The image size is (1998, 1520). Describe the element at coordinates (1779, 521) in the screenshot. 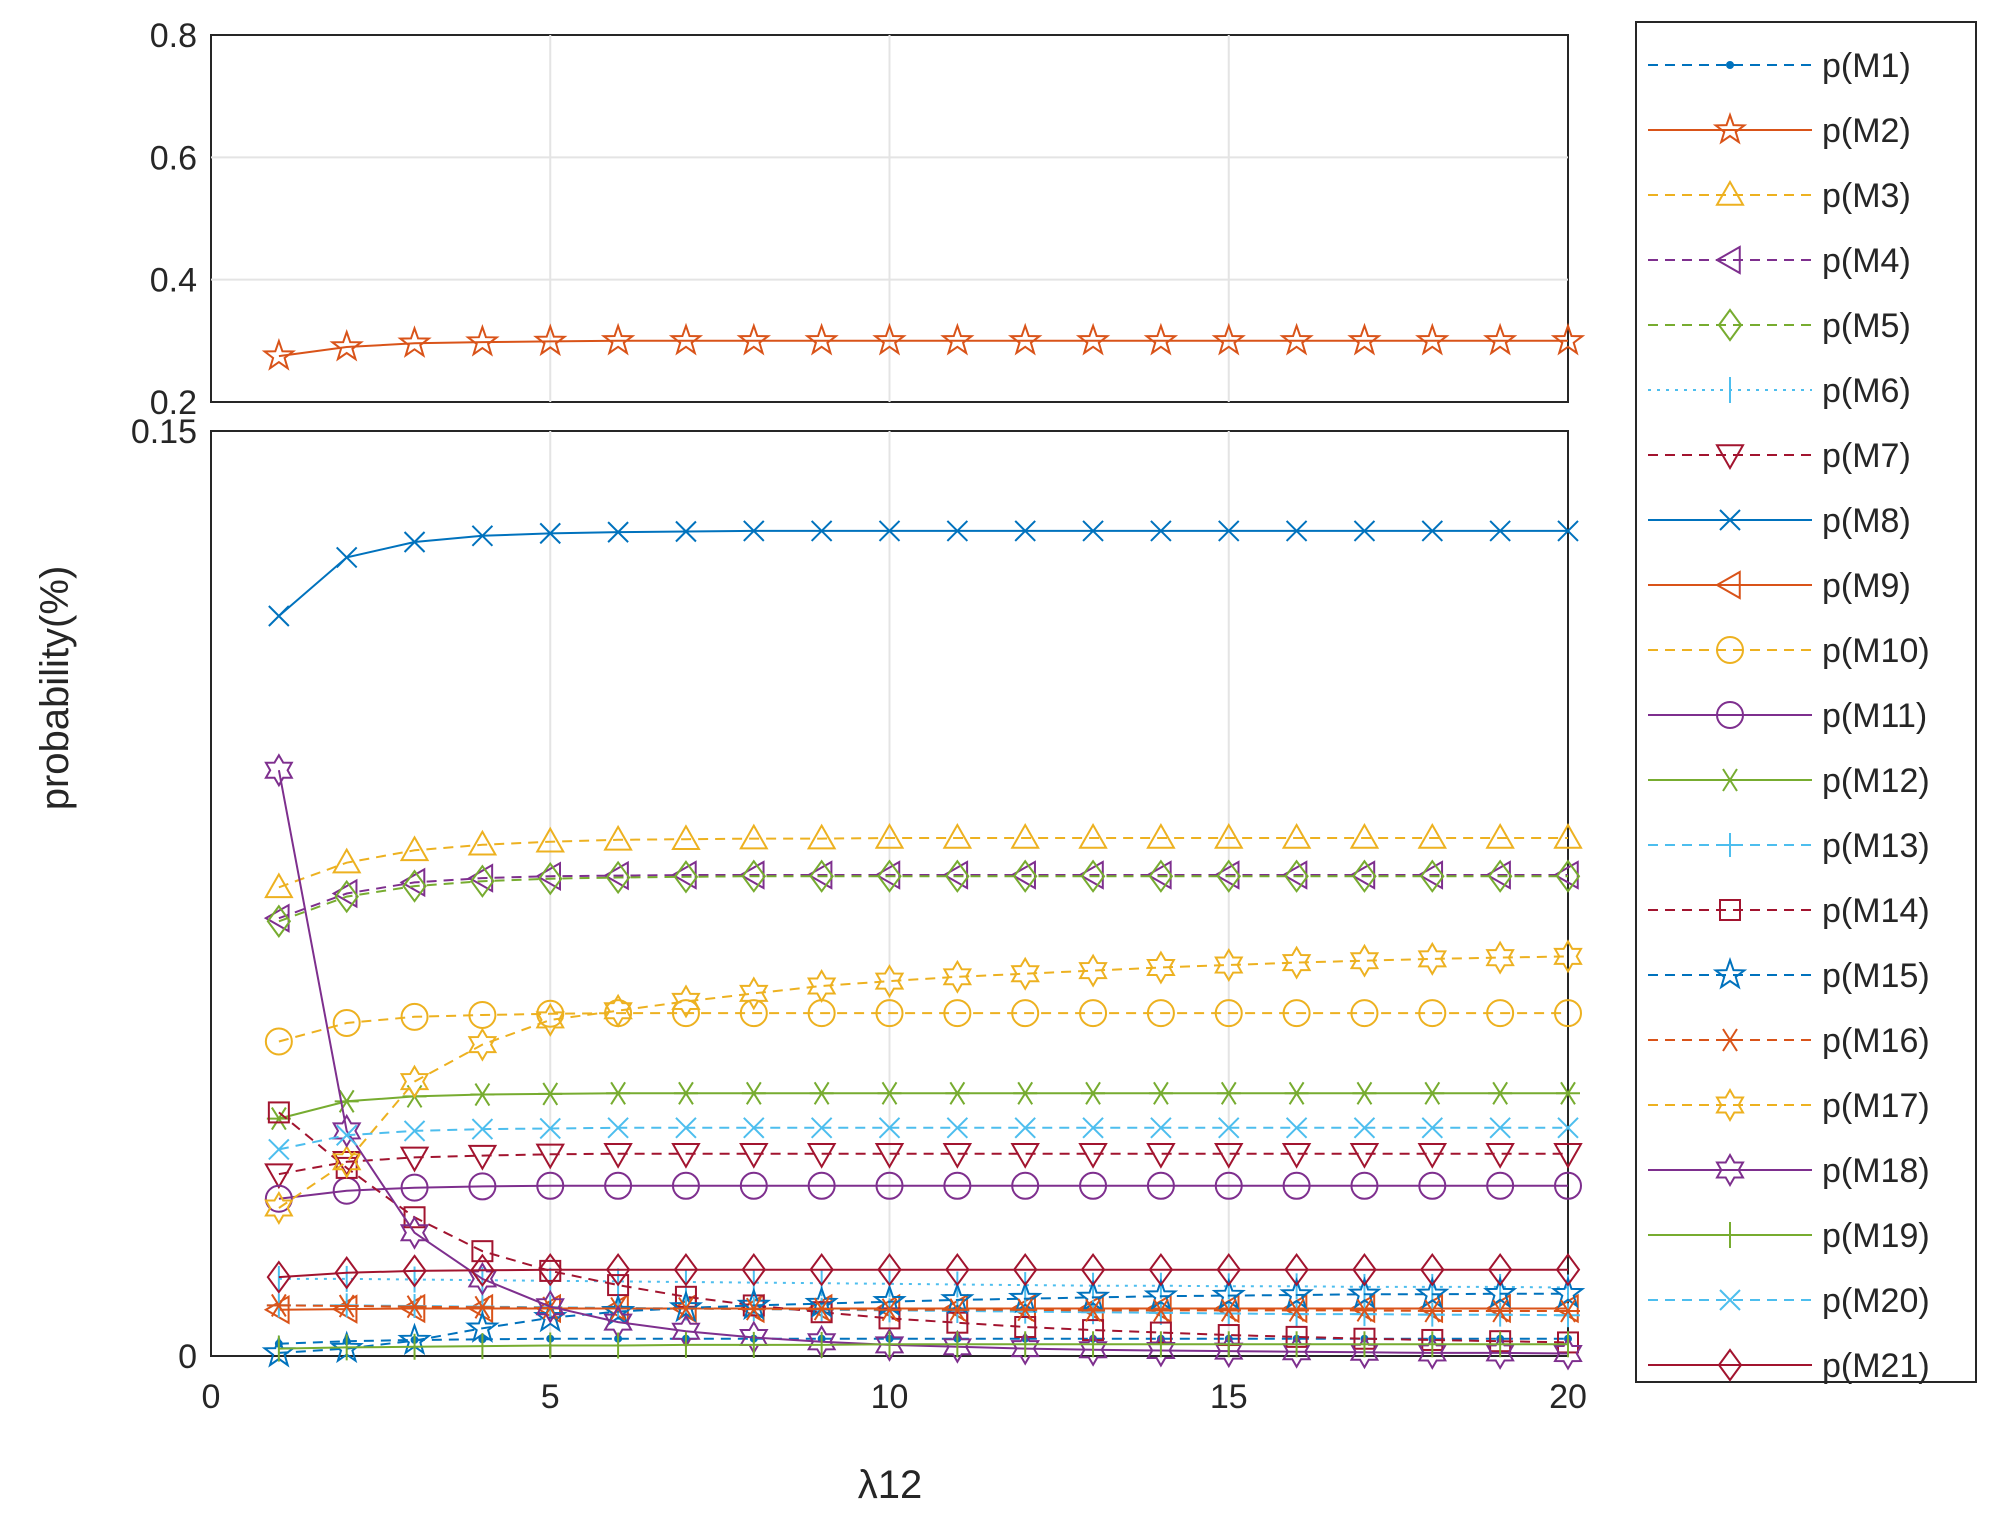

I see `legend-item: p(M8)` at that location.